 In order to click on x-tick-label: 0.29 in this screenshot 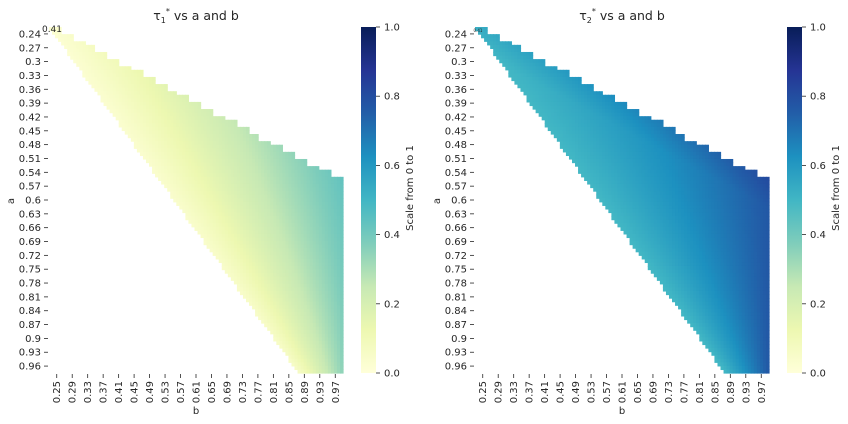, I will do `click(73, 392)`.